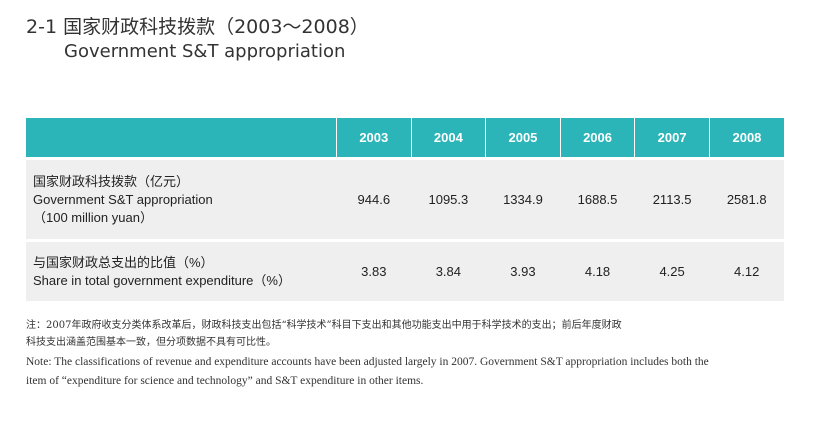 The width and height of the screenshot is (835, 422). What do you see at coordinates (111, 181) in the screenshot?
I see `row-label-cn: 国家财政科技拨款（亿元）` at bounding box center [111, 181].